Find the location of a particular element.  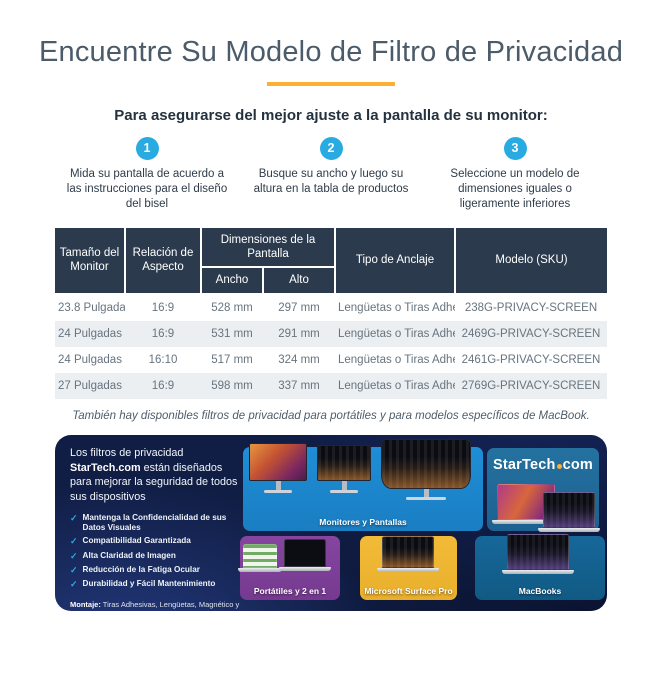

cell-height: 297 mm is located at coordinates (298, 307).